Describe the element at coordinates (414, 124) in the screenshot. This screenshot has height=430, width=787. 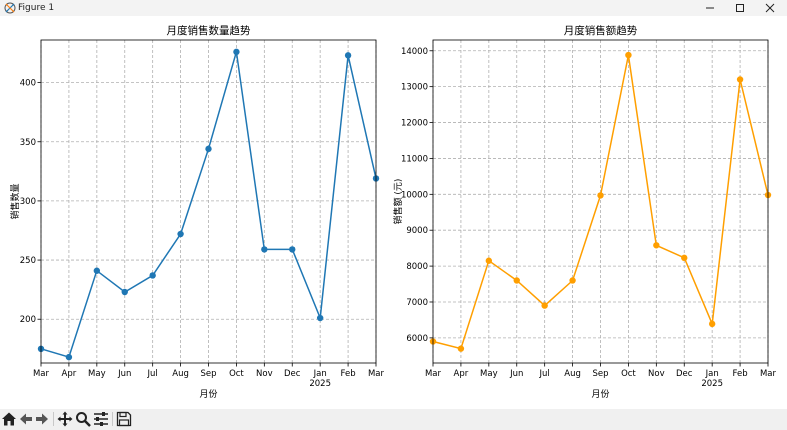
I see `chart2-y-tick-label: 12000` at that location.